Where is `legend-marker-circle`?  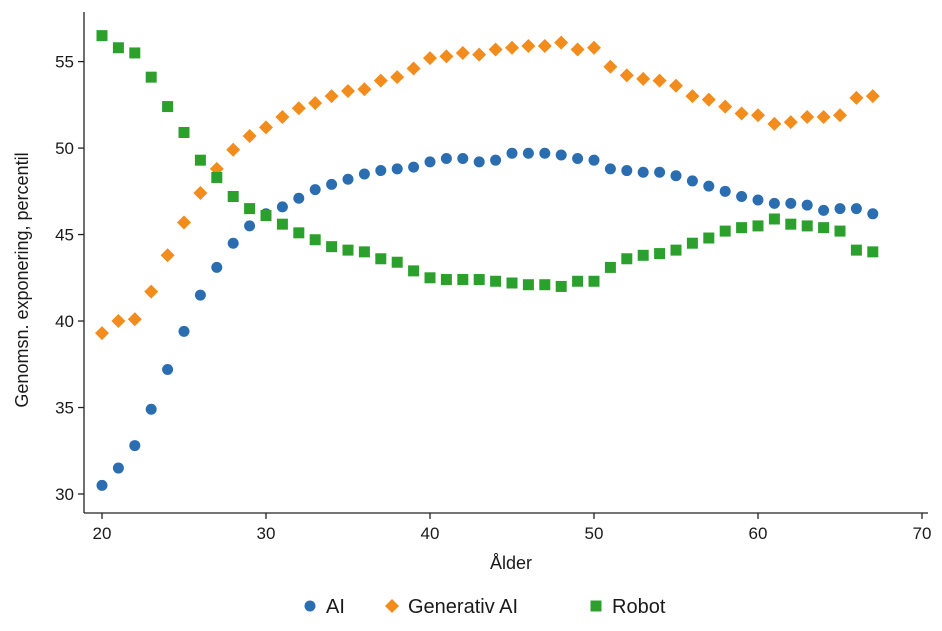
legend-marker-circle is located at coordinates (310, 606).